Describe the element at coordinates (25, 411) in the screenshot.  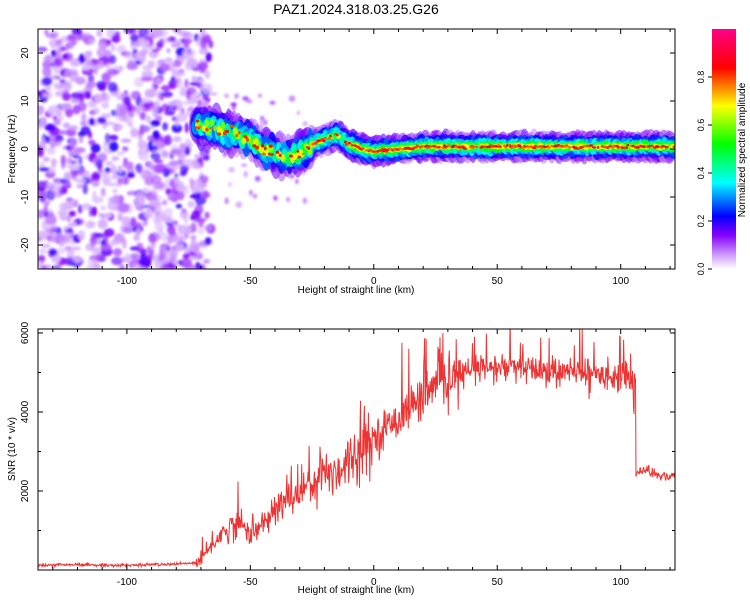
I see `snr-y-tick-label: 4000` at that location.